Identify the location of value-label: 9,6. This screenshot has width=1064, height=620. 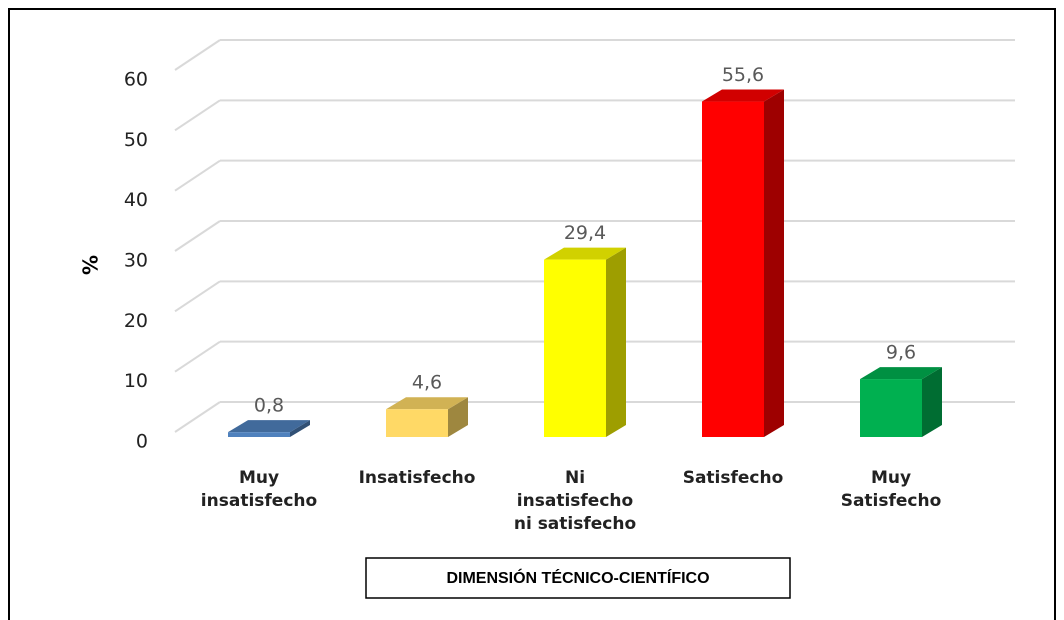
(901, 353).